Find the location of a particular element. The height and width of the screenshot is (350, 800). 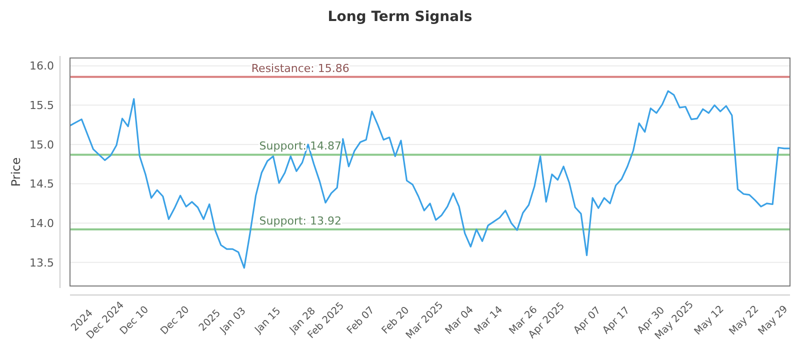

y-axis-title: Price is located at coordinates (16, 172).